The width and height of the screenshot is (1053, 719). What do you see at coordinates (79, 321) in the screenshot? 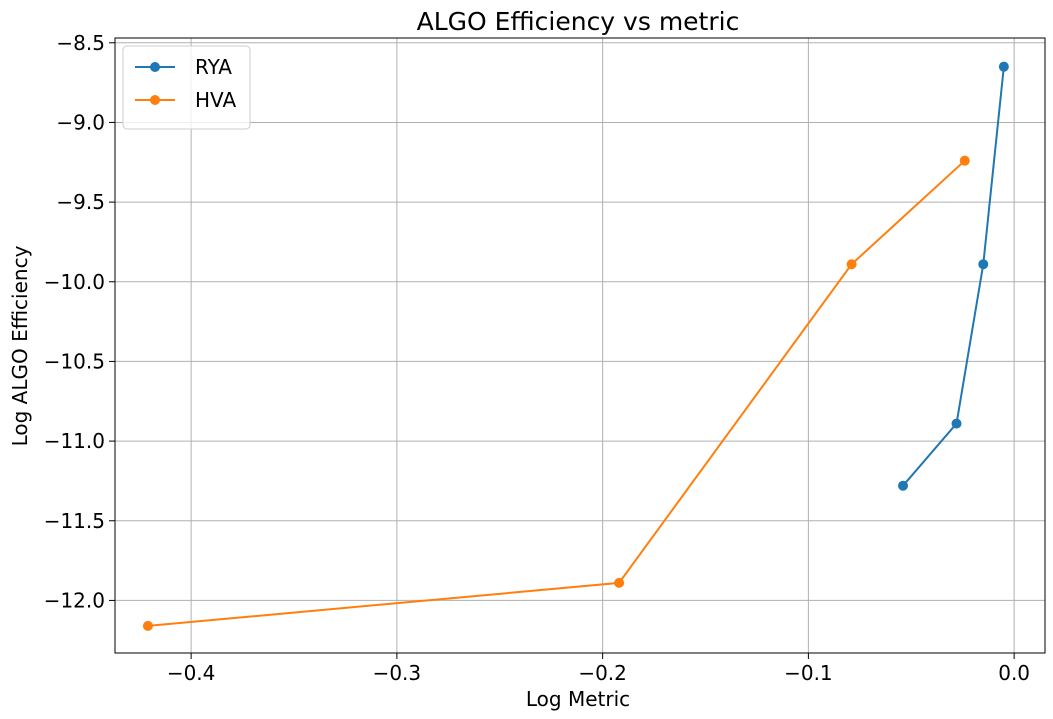
I see `y-axis: −8.5 −9.0 −9.5 −10.0 −10.5 −11.0 −11.5 −12.0` at bounding box center [79, 321].